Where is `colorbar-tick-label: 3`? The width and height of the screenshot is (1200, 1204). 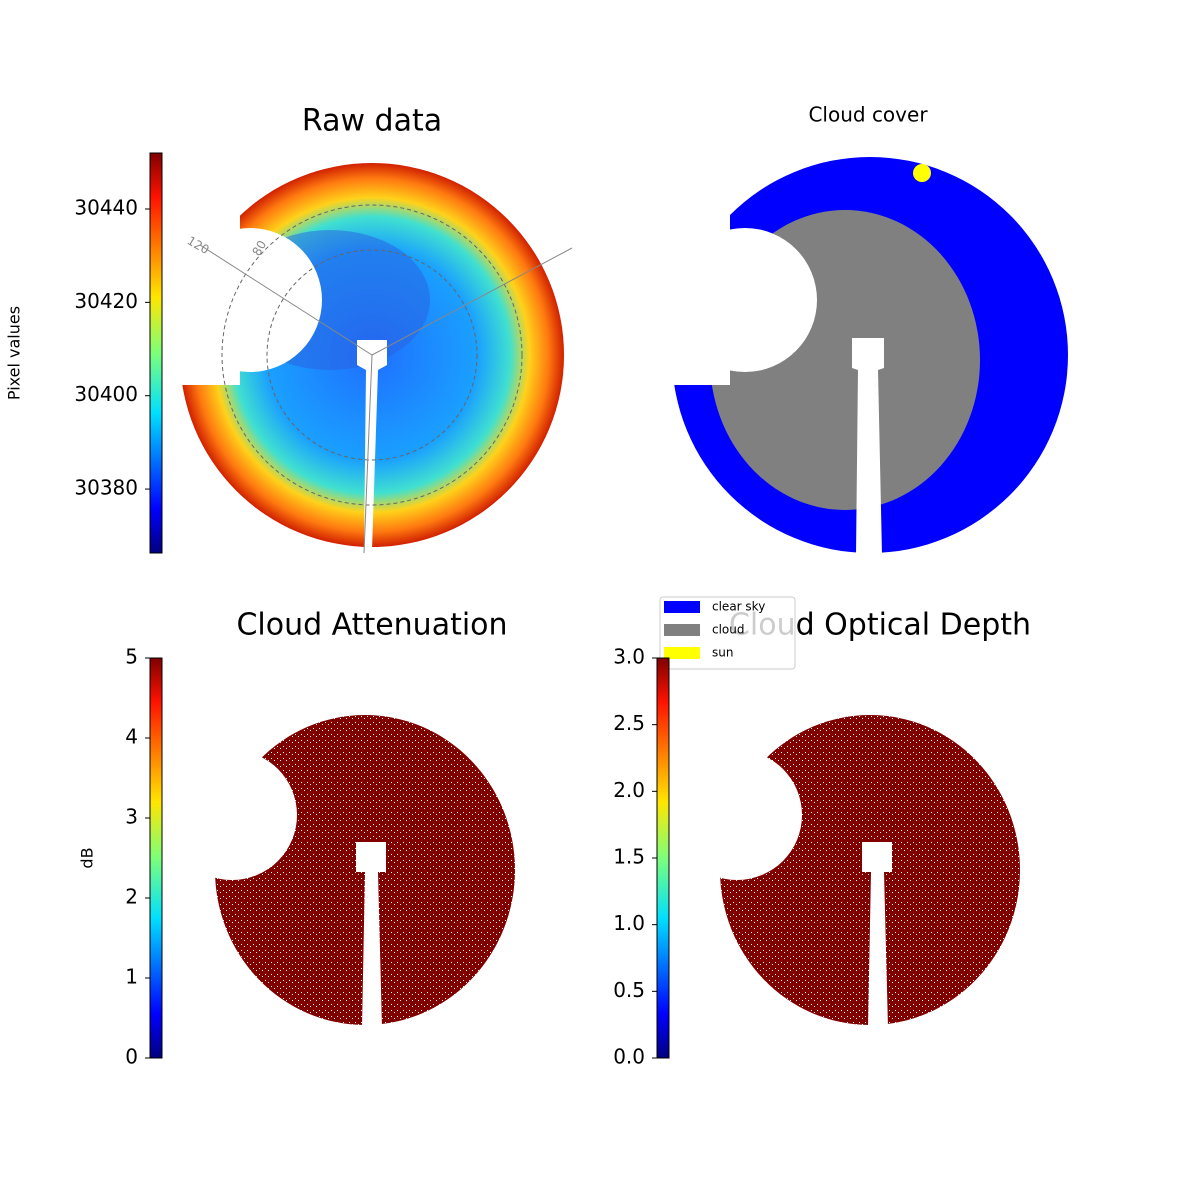
colorbar-tick-label: 3 is located at coordinates (131, 817).